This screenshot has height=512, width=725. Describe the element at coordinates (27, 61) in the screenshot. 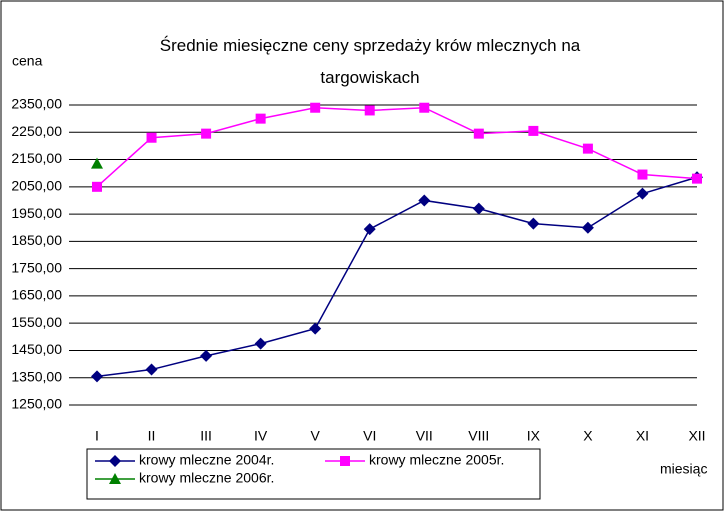

I see `y-axis-label: cena` at that location.